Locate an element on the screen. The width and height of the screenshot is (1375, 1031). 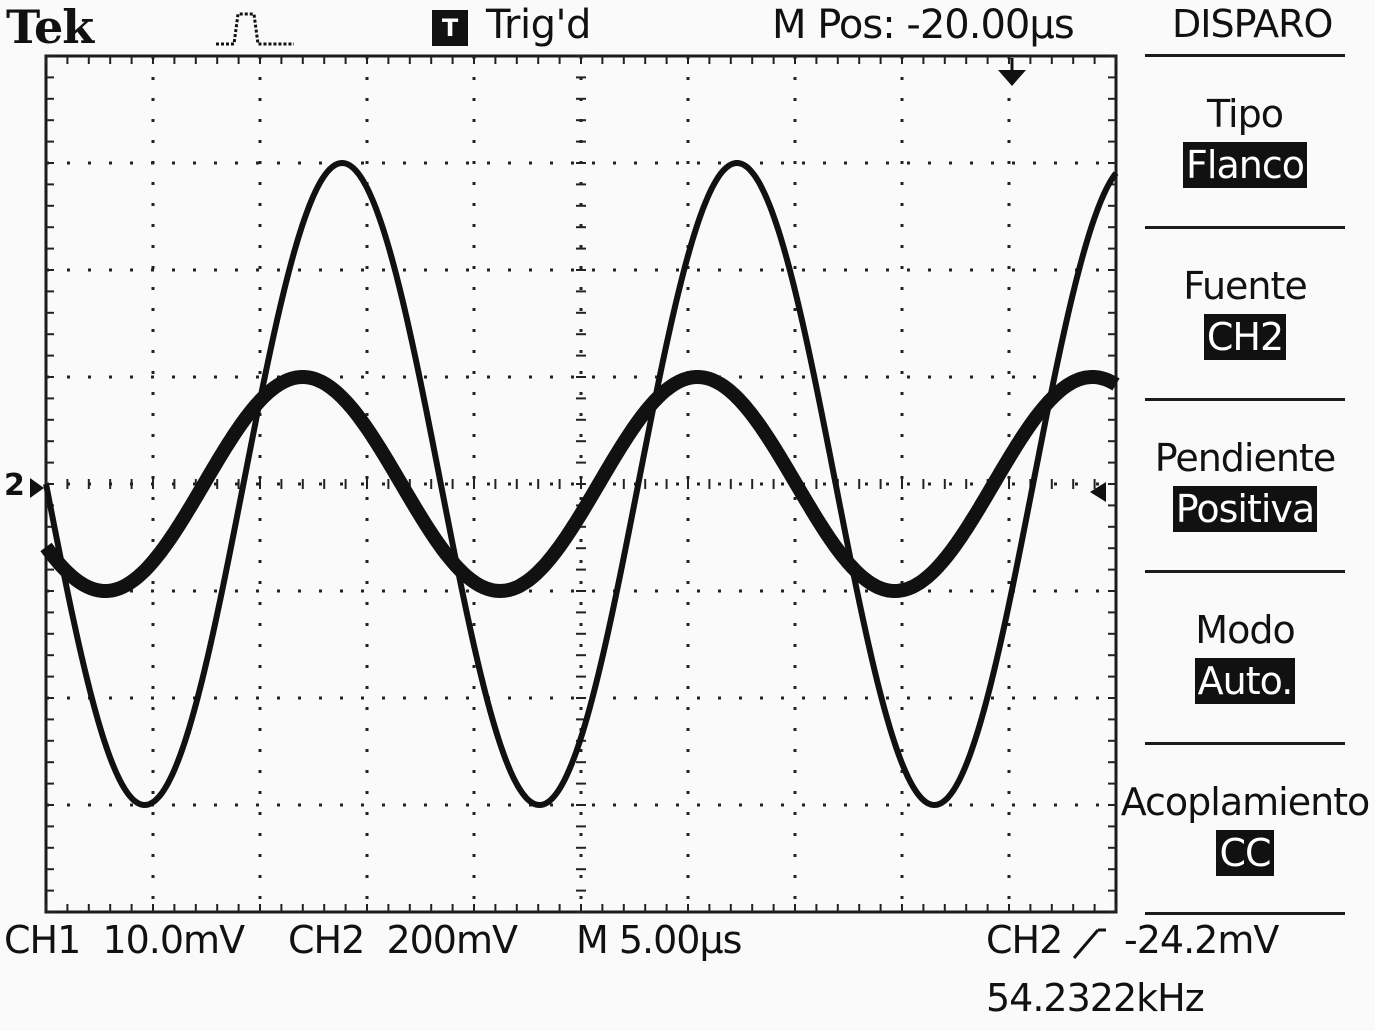
menu-item-value: CC is located at coordinates (1245, 853).